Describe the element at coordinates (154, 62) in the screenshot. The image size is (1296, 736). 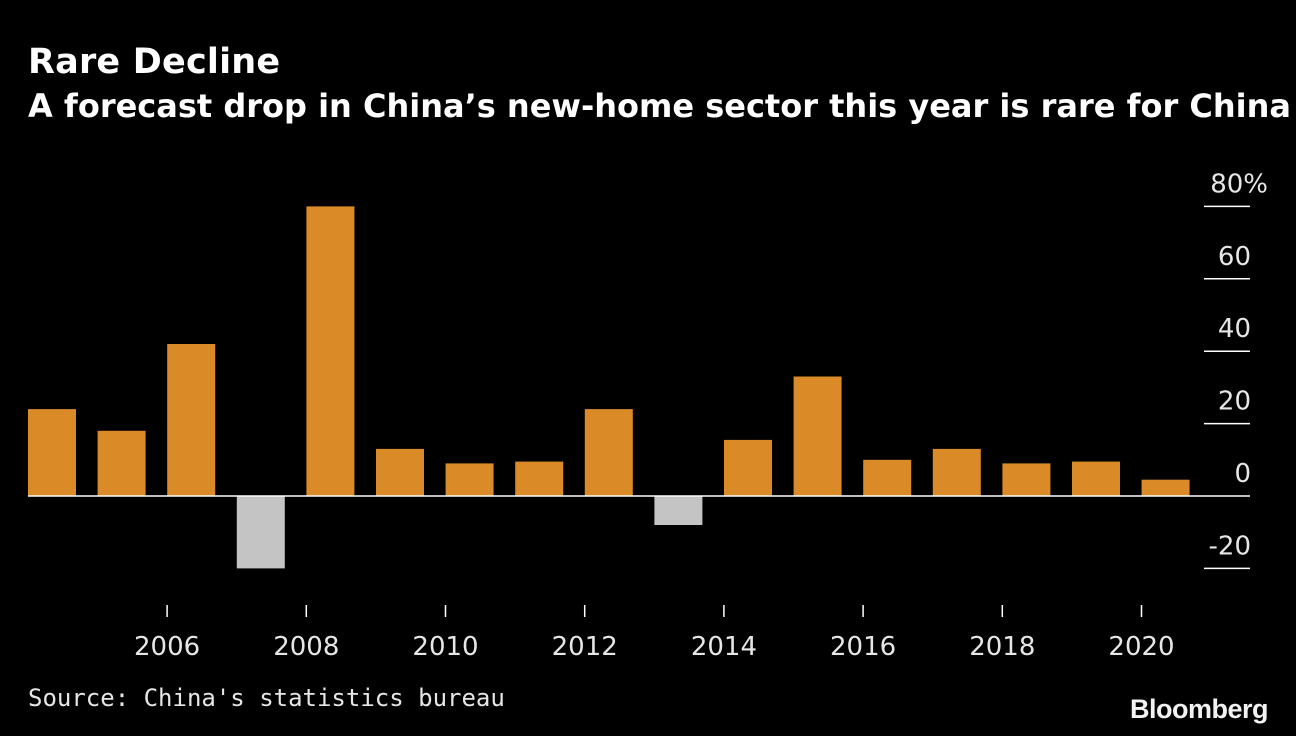
I see `chart-title: Rare Decline` at that location.